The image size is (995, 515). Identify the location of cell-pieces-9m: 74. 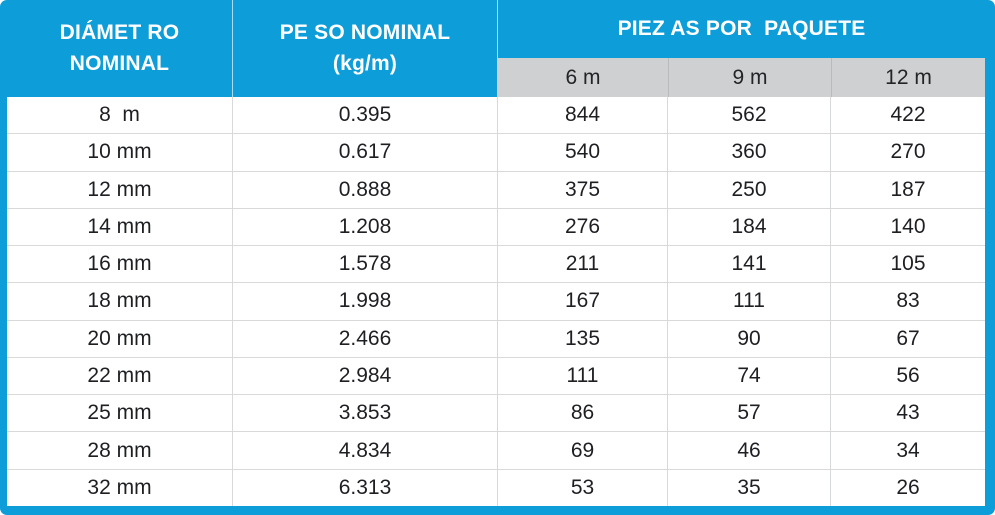
(748, 376).